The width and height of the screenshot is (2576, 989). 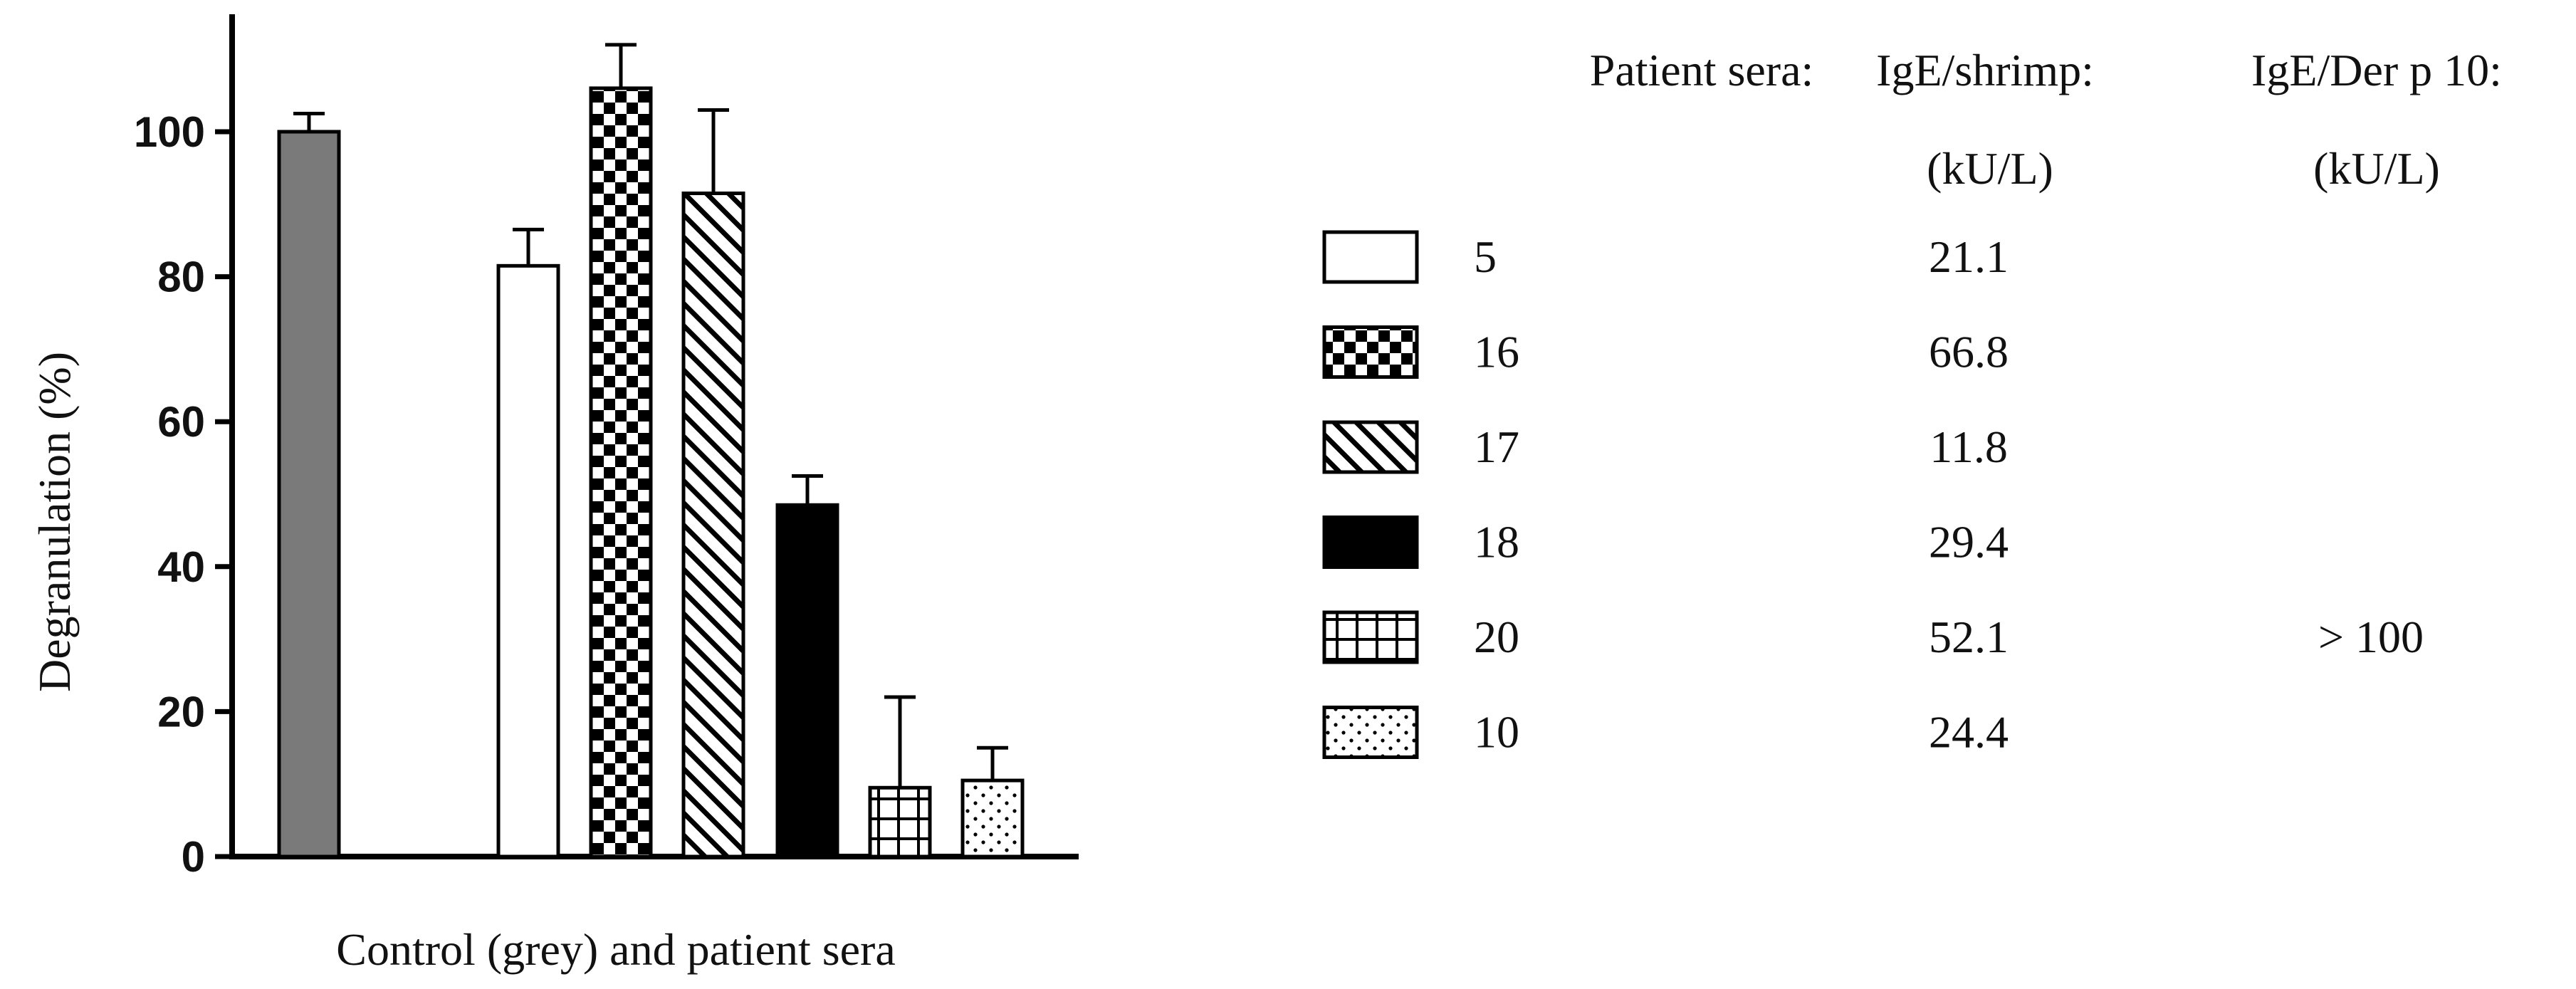 I want to click on bar-control, so click(x=309, y=494).